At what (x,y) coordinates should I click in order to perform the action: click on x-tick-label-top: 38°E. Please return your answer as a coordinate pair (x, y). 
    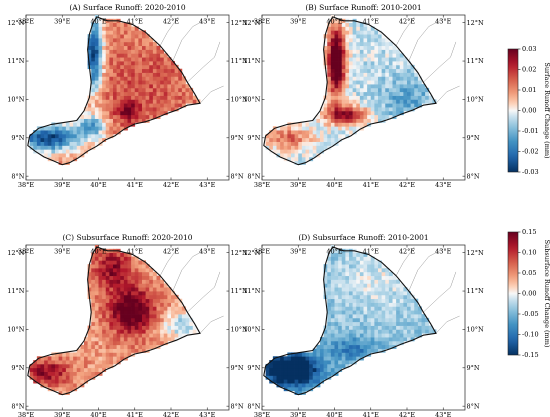
    Looking at the image, I should click on (262, 252).